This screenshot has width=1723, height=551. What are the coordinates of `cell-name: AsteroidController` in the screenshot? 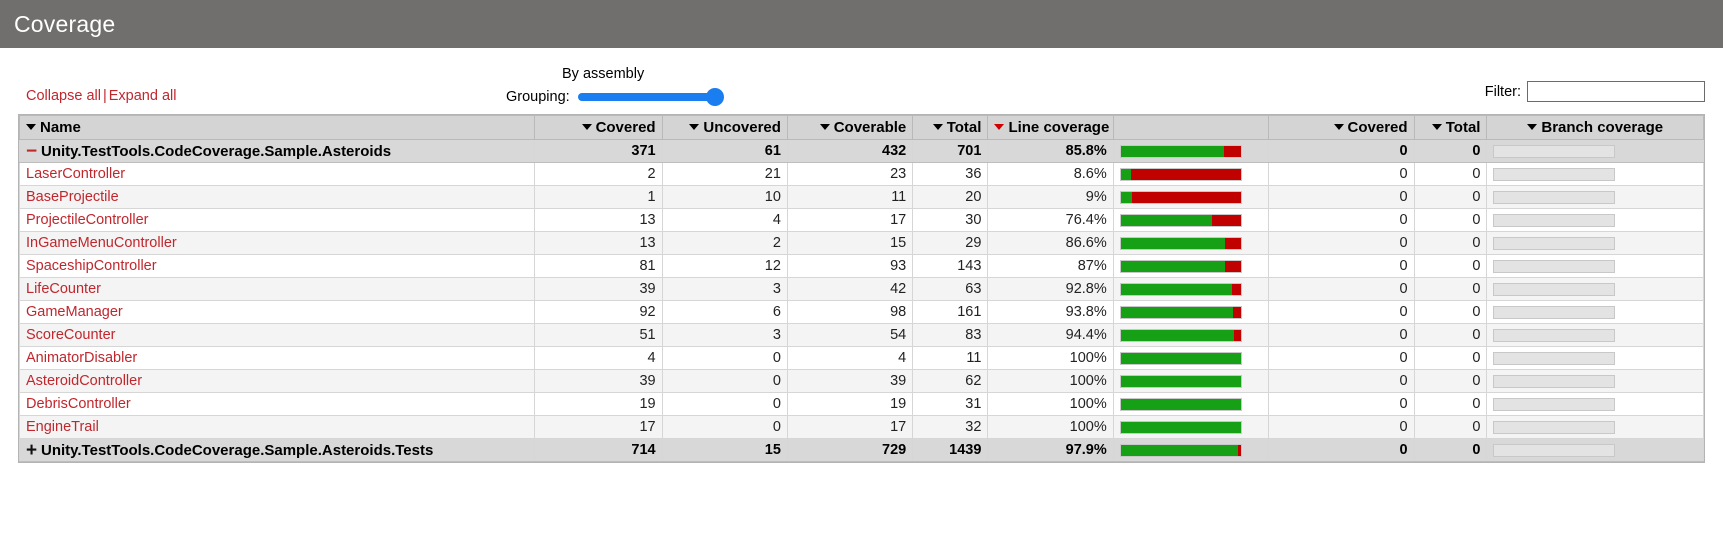 It's located at (277, 381).